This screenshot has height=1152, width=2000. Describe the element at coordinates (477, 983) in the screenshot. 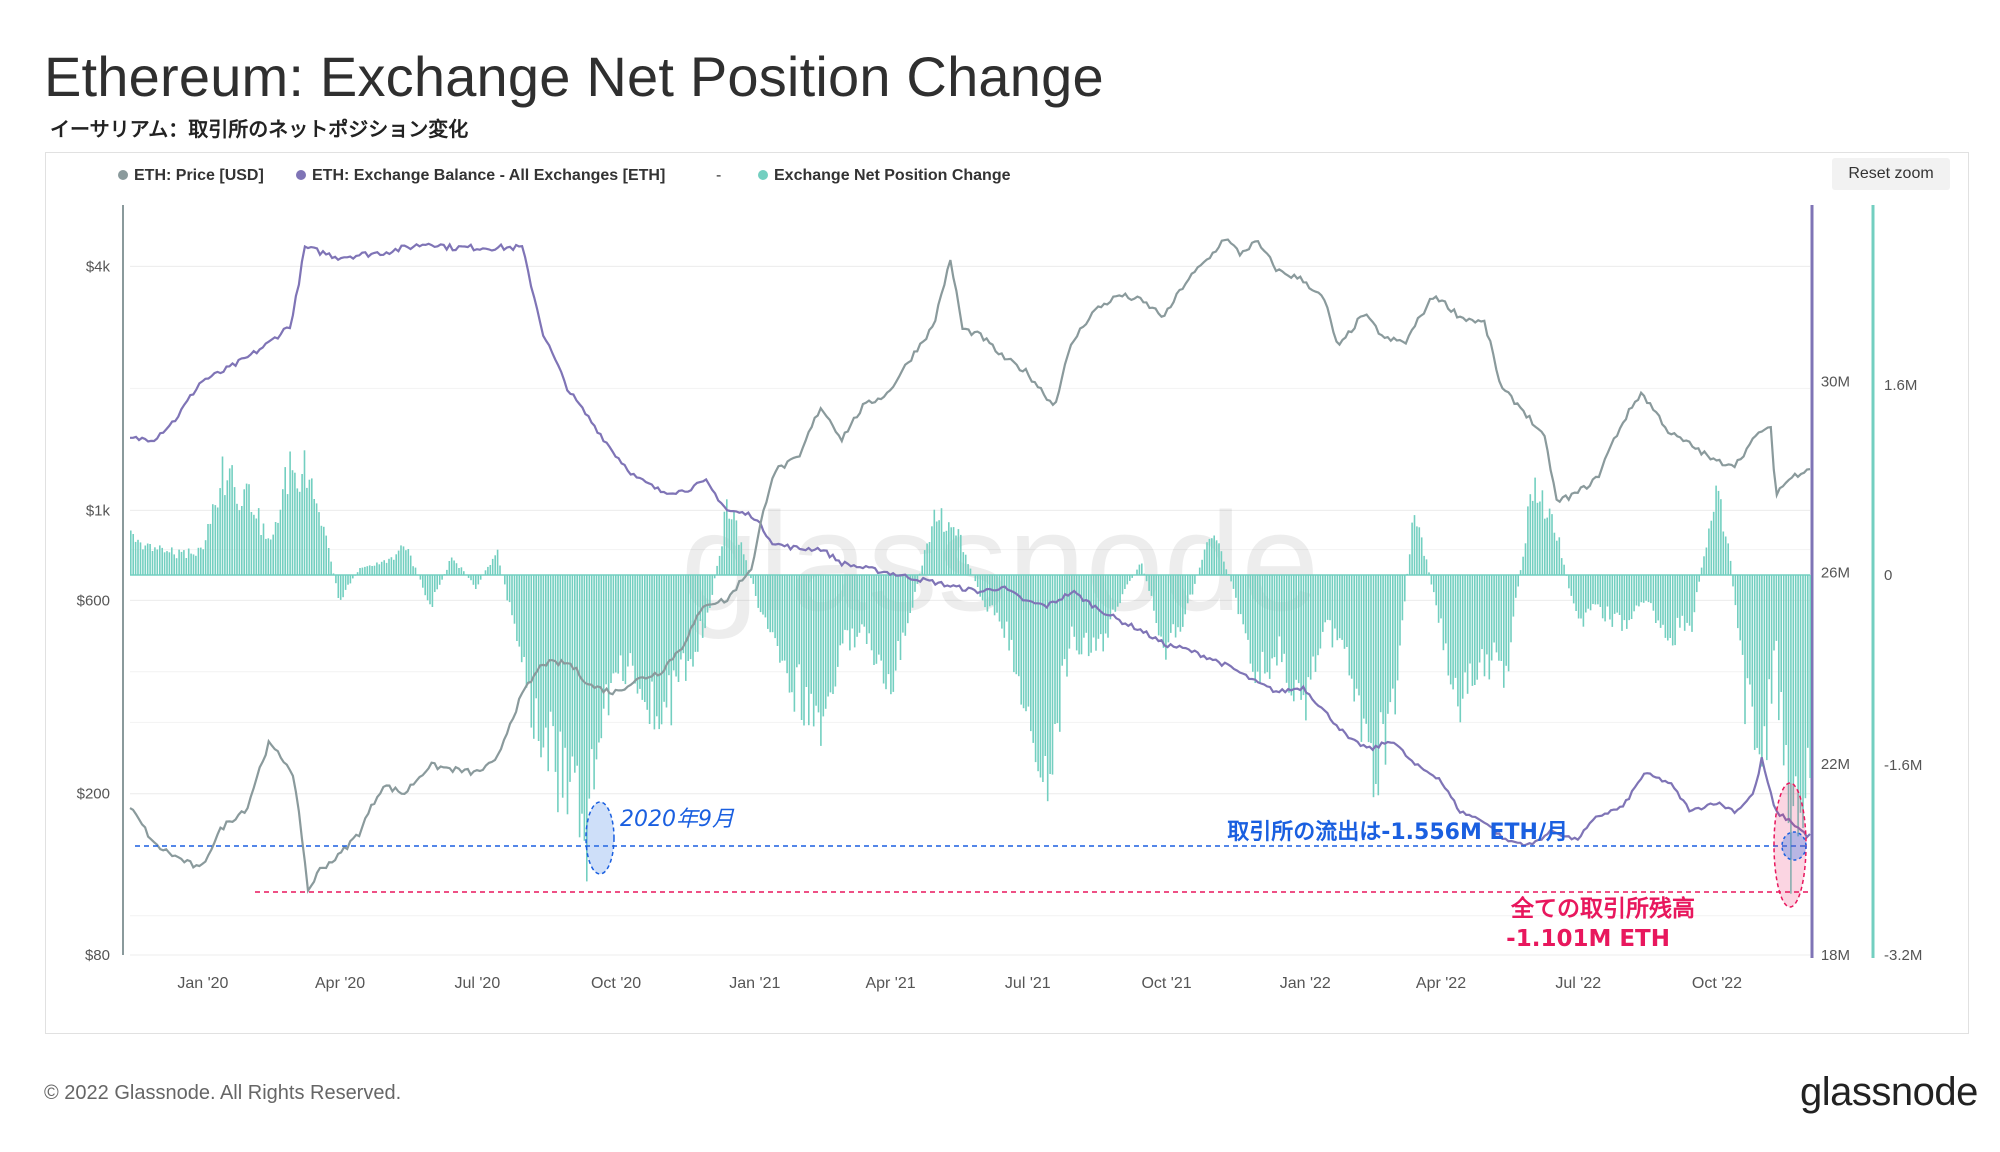

I see `x-tick-label: Jul '20` at that location.